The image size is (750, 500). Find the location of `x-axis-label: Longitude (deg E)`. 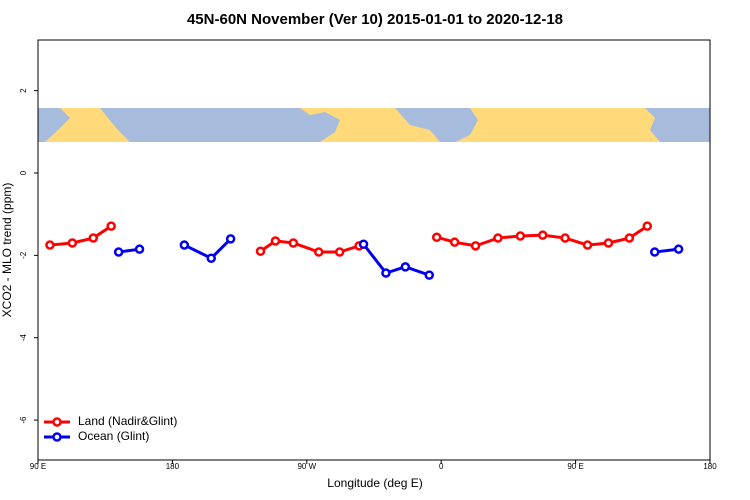

x-axis-label: Longitude (deg E) is located at coordinates (374, 483).